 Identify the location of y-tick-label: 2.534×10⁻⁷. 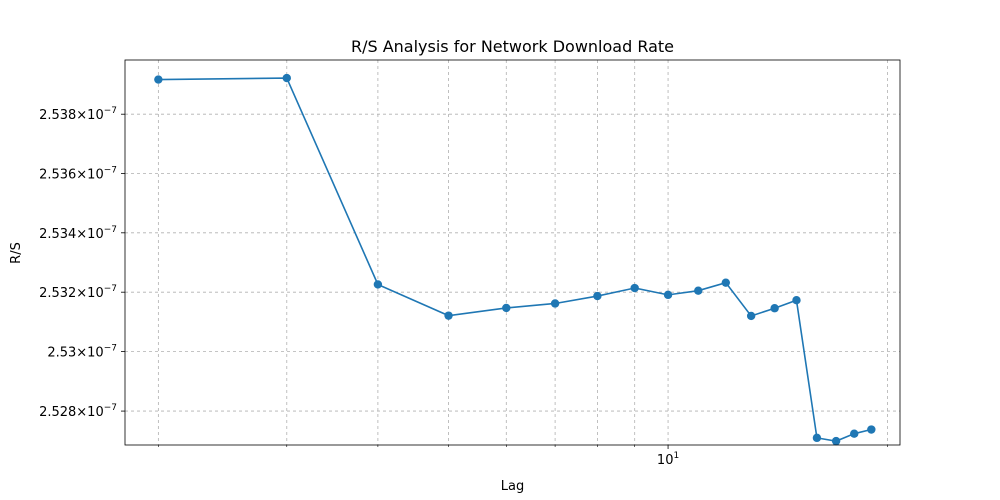
(78, 233).